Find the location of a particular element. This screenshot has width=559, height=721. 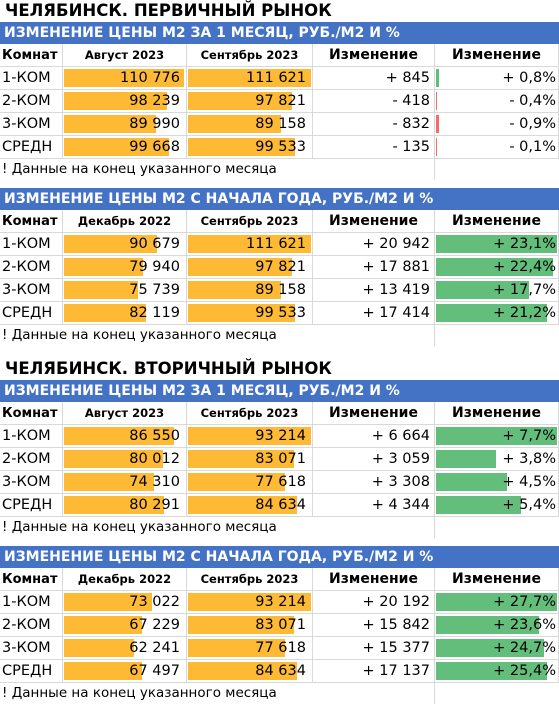

delta-pct-value: + 3,8% is located at coordinates (529, 459).